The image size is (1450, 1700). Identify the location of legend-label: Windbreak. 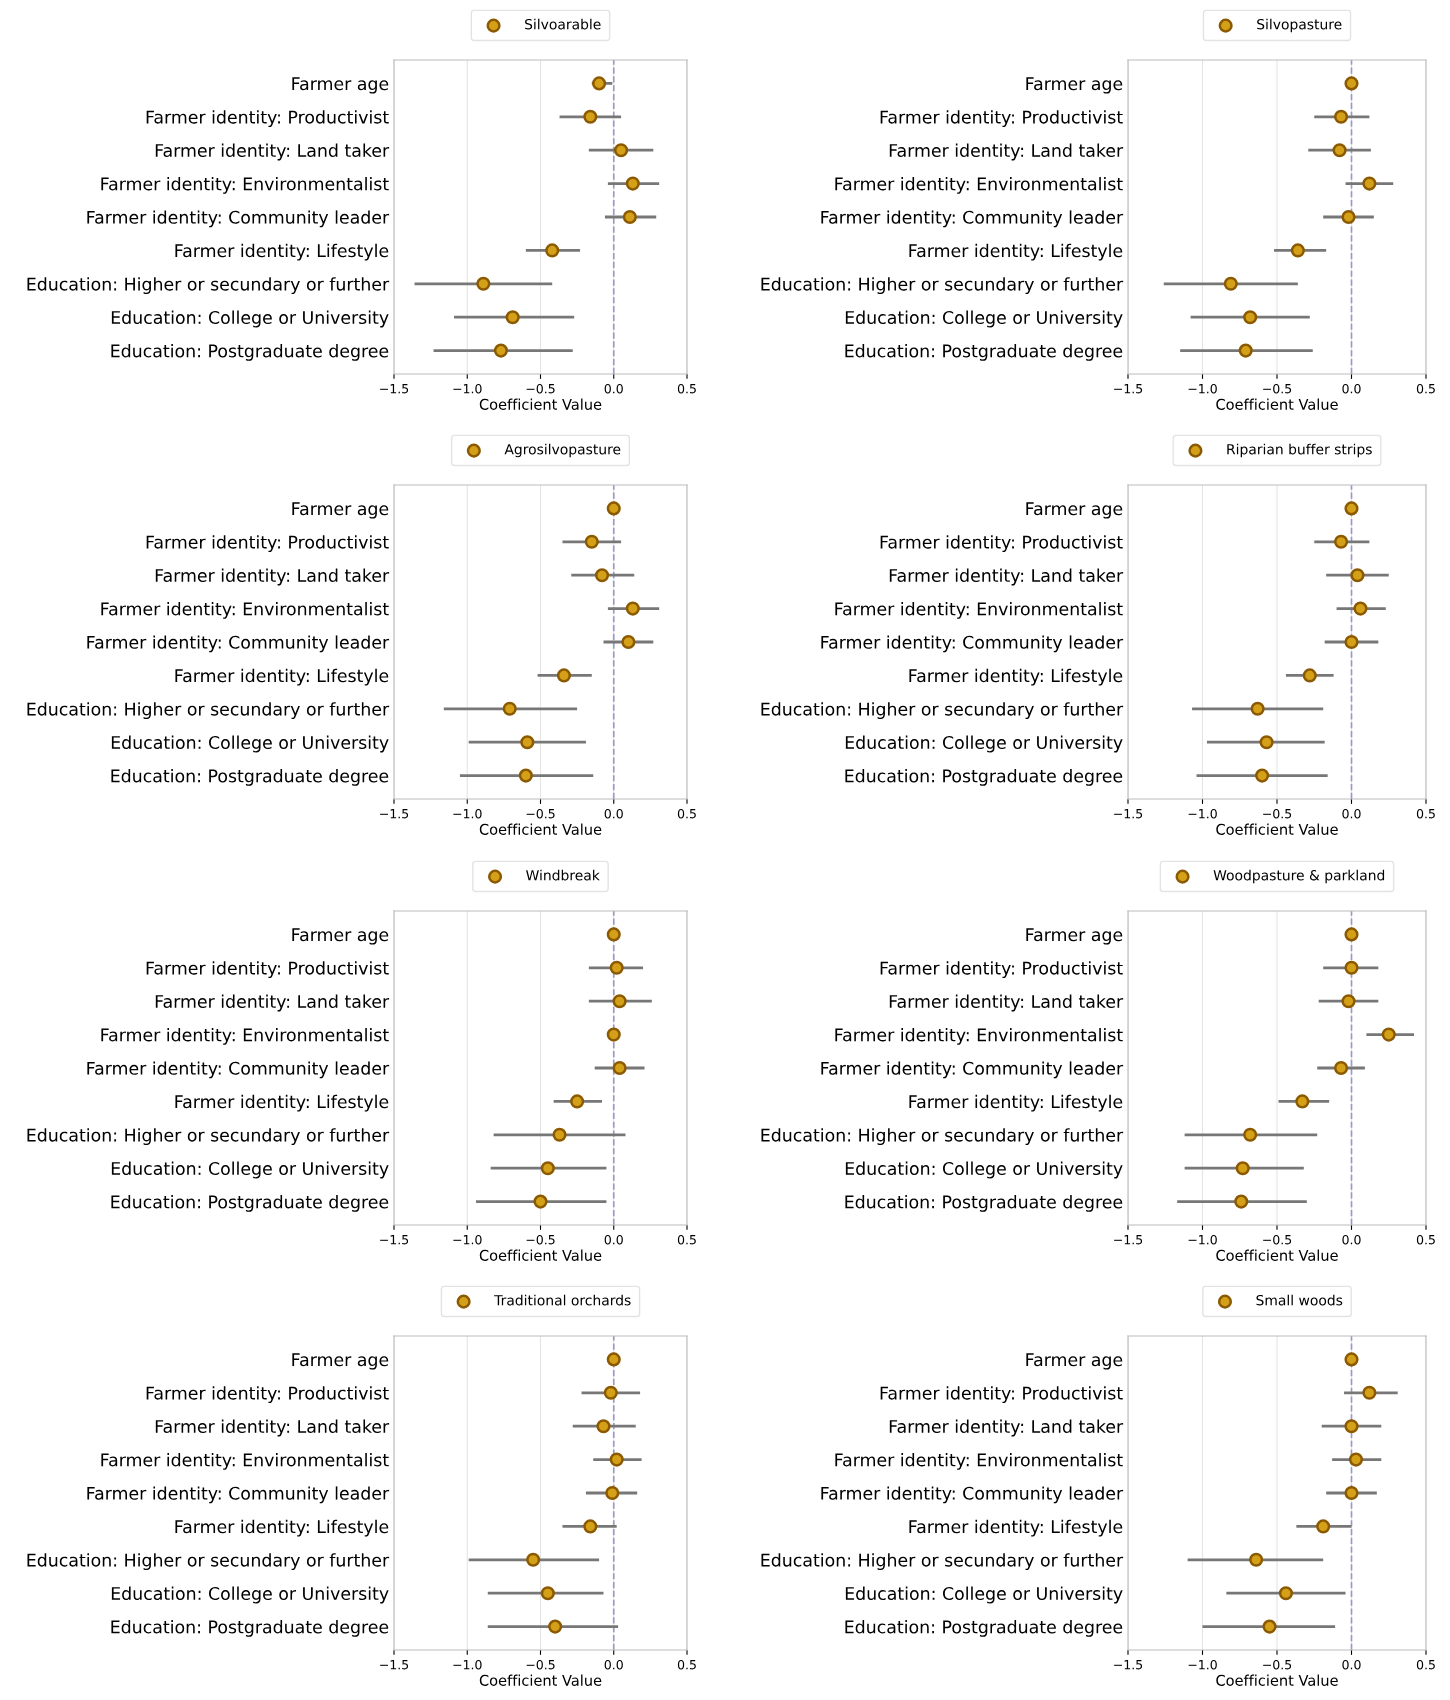
(563, 875).